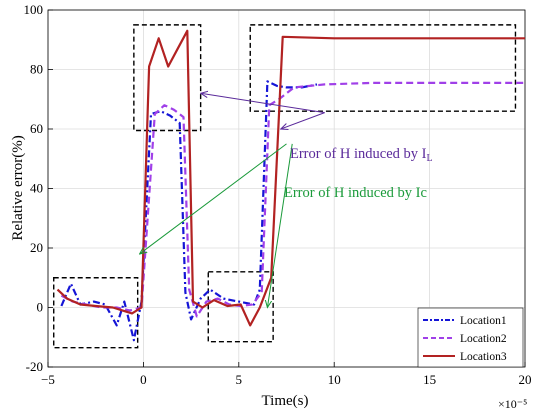  I want to click on y-tick-label: 40, so click(36, 188).